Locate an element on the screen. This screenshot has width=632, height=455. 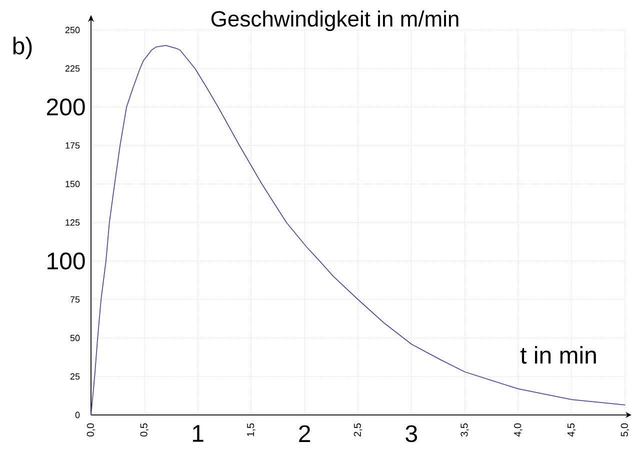
text: 1 is located at coordinates (198, 433).